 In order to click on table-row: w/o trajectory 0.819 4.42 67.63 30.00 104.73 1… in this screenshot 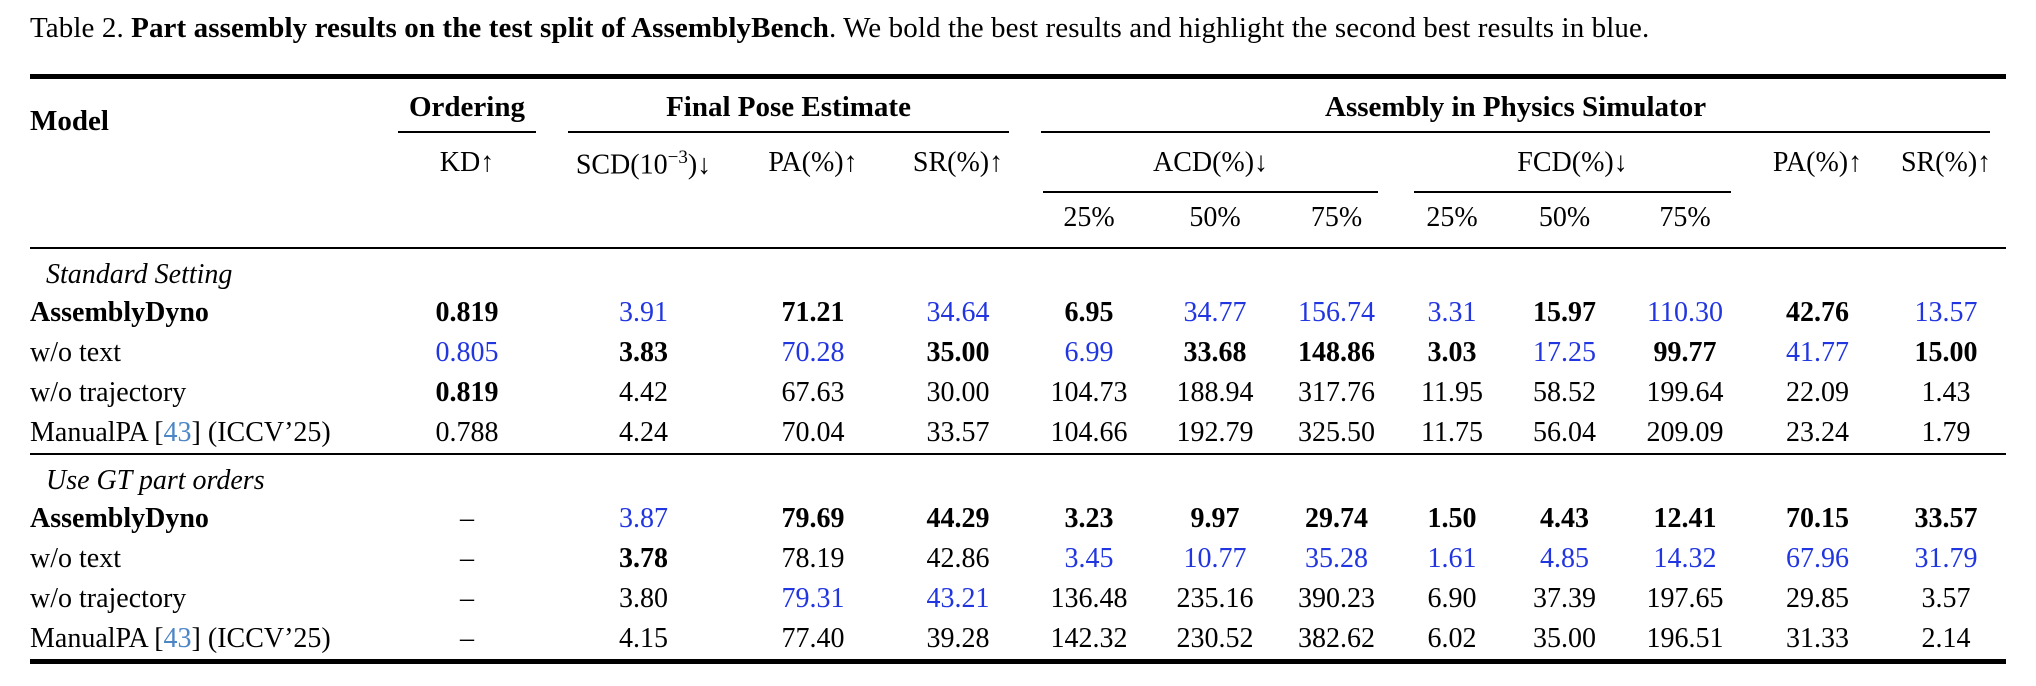, I will do `click(1018, 393)`.